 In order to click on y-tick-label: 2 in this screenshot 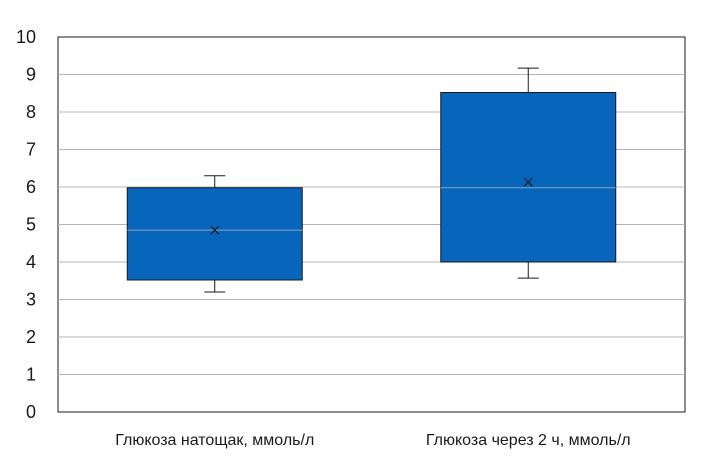, I will do `click(31, 337)`.